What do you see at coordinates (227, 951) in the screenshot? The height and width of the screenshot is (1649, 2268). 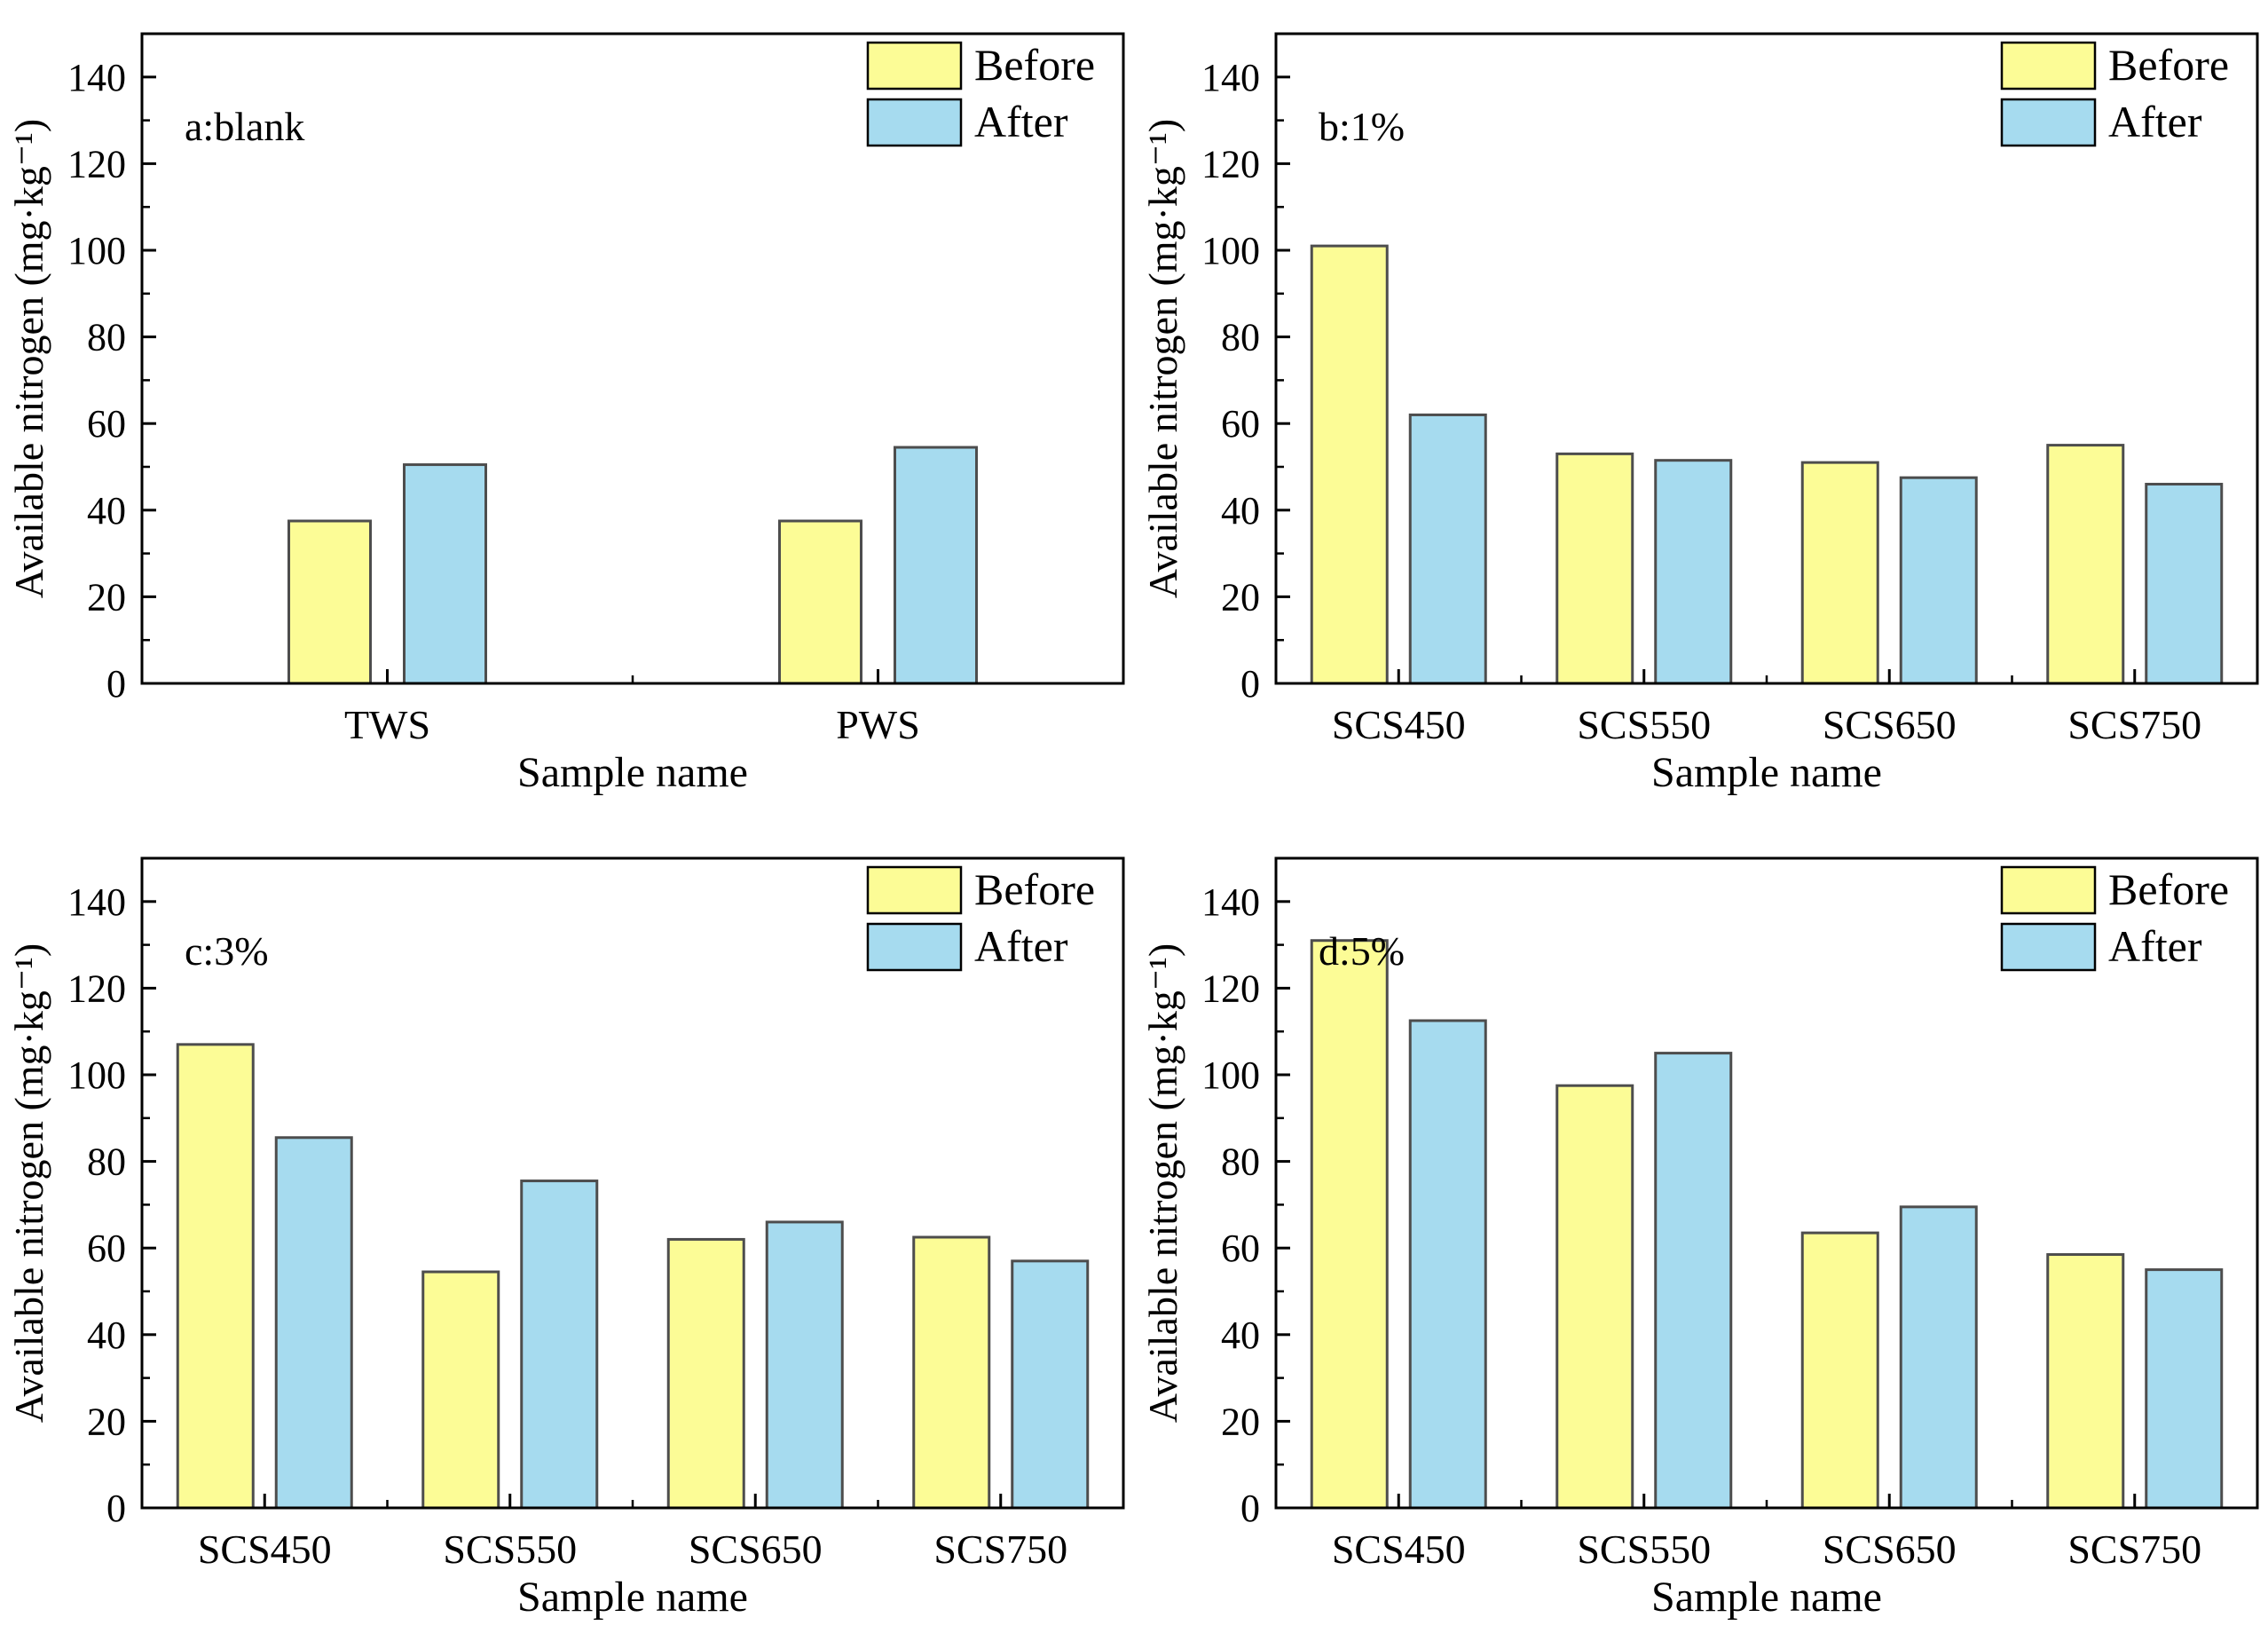 I see `panel-label-c: c:3%` at bounding box center [227, 951].